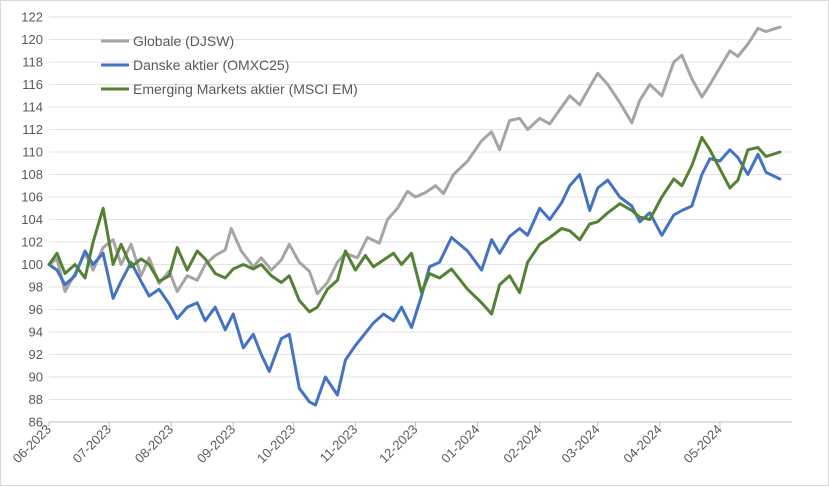 Image resolution: width=829 pixels, height=490 pixels. I want to click on y-tick-label: 116, so click(32, 84).